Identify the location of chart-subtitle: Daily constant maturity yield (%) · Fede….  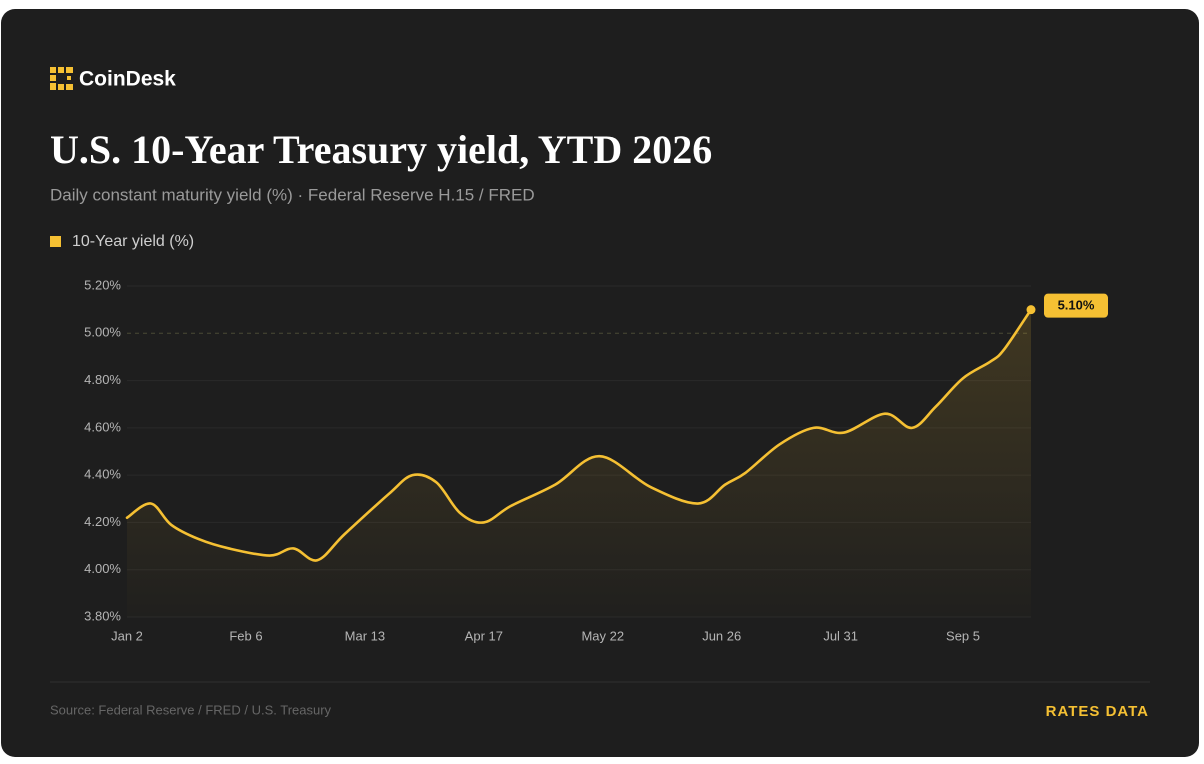
(292, 194).